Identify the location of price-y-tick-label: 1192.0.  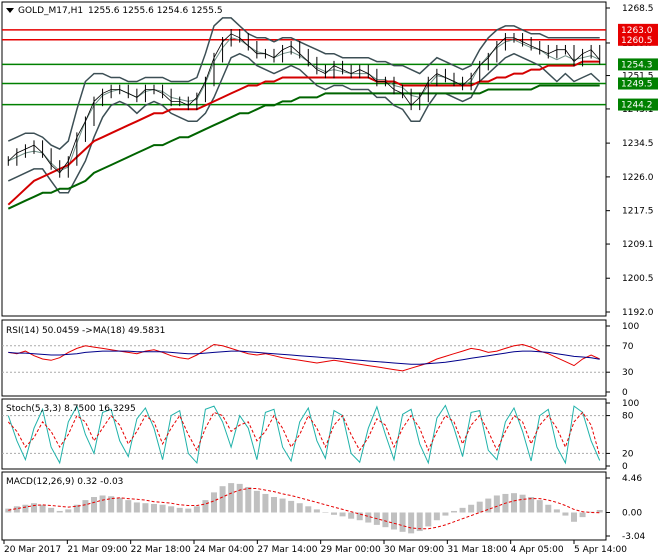
(638, 313).